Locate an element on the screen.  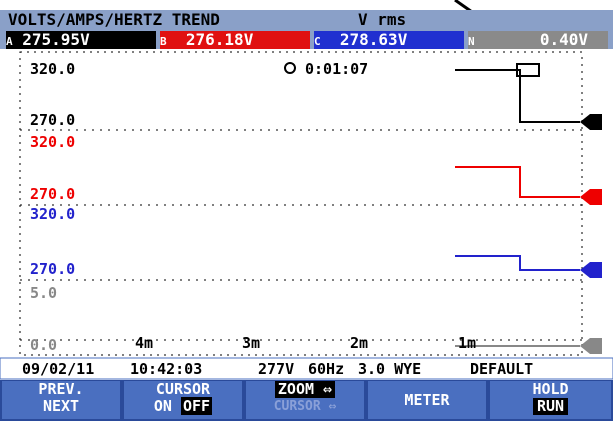
clock: 10:42:03 is located at coordinates (166, 369).